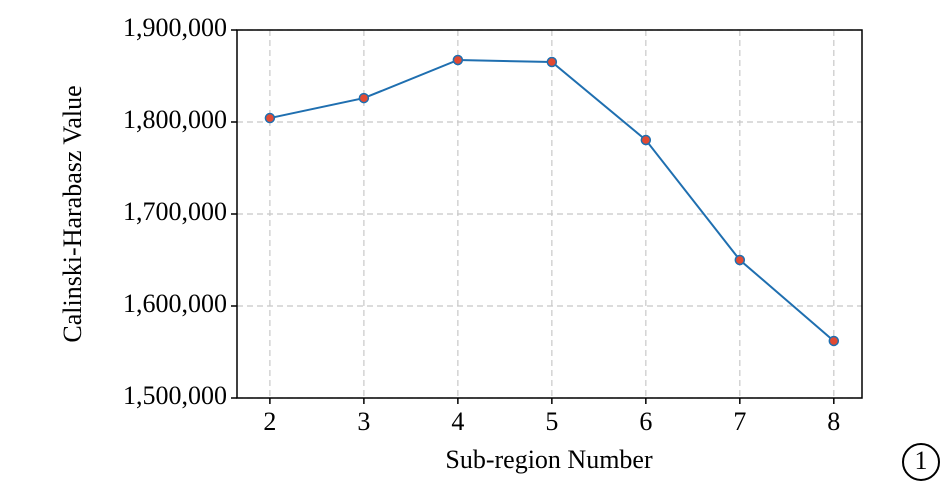  I want to click on annotation-circle, so click(921, 462).